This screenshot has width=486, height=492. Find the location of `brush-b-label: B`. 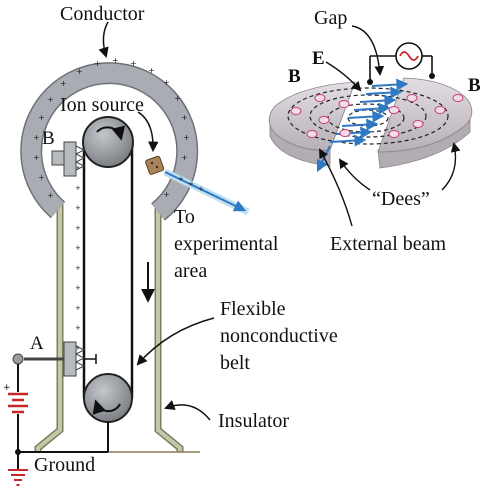

brush-b-label: B is located at coordinates (48, 138).